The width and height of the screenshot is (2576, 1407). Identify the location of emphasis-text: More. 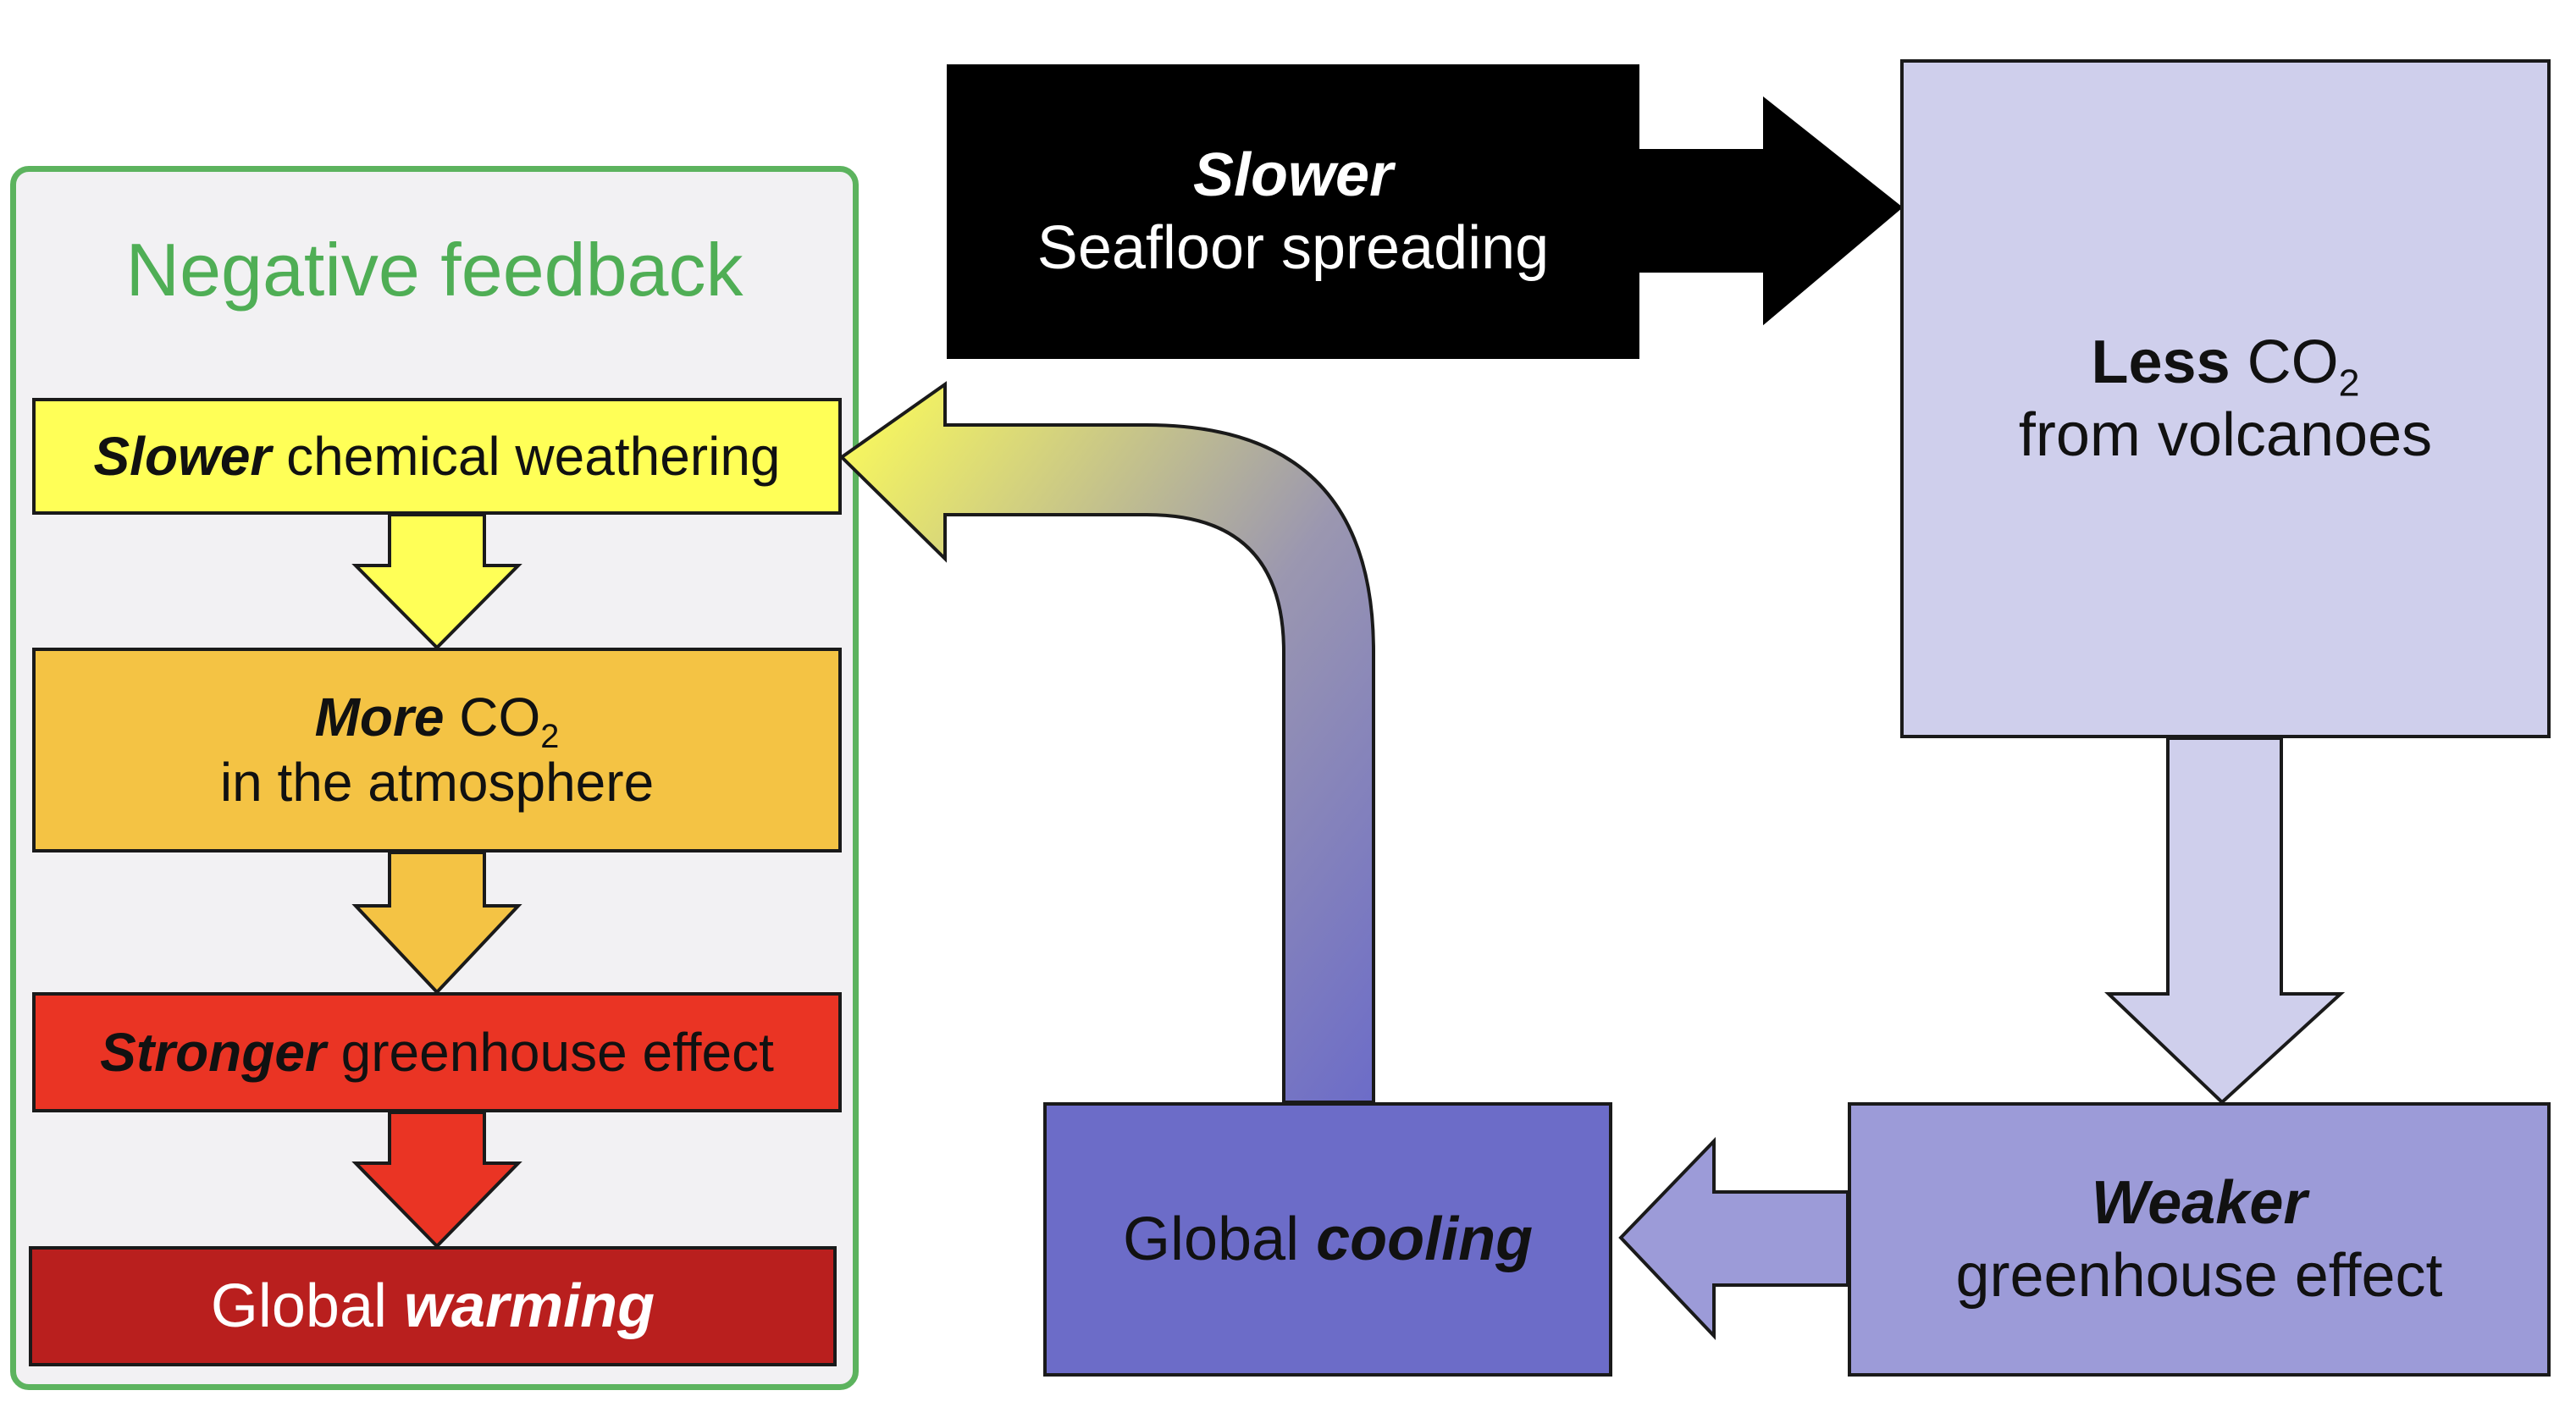
(379, 717).